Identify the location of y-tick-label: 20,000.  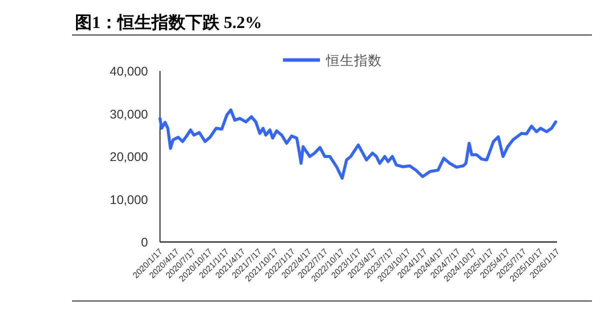
(129, 157).